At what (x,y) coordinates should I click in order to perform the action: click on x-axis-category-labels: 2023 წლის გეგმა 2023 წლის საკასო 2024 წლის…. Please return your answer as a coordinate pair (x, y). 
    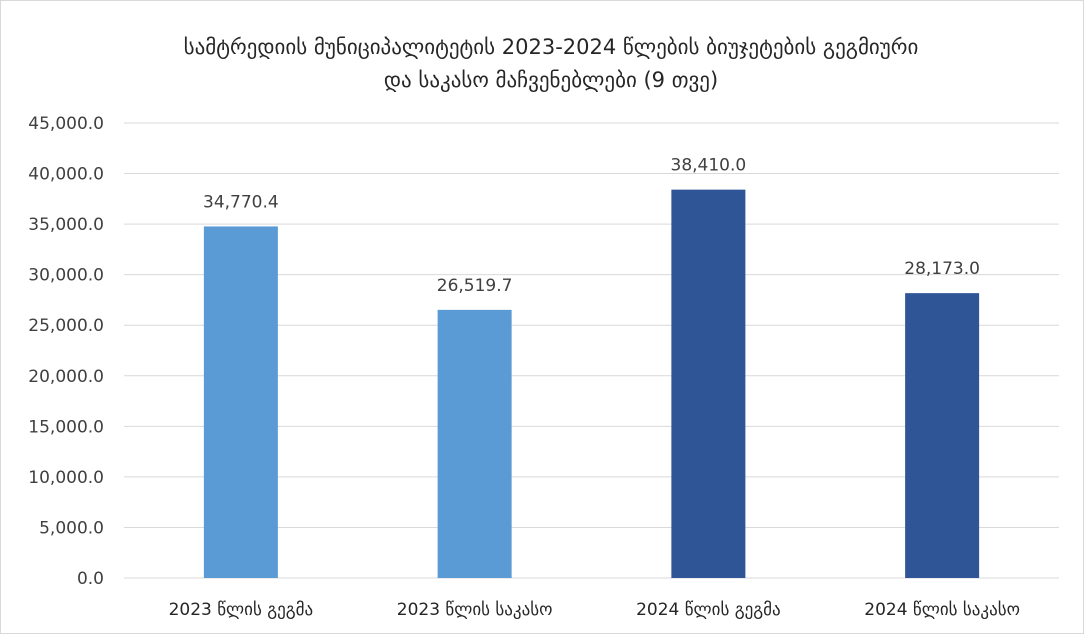
    Looking at the image, I should click on (594, 610).